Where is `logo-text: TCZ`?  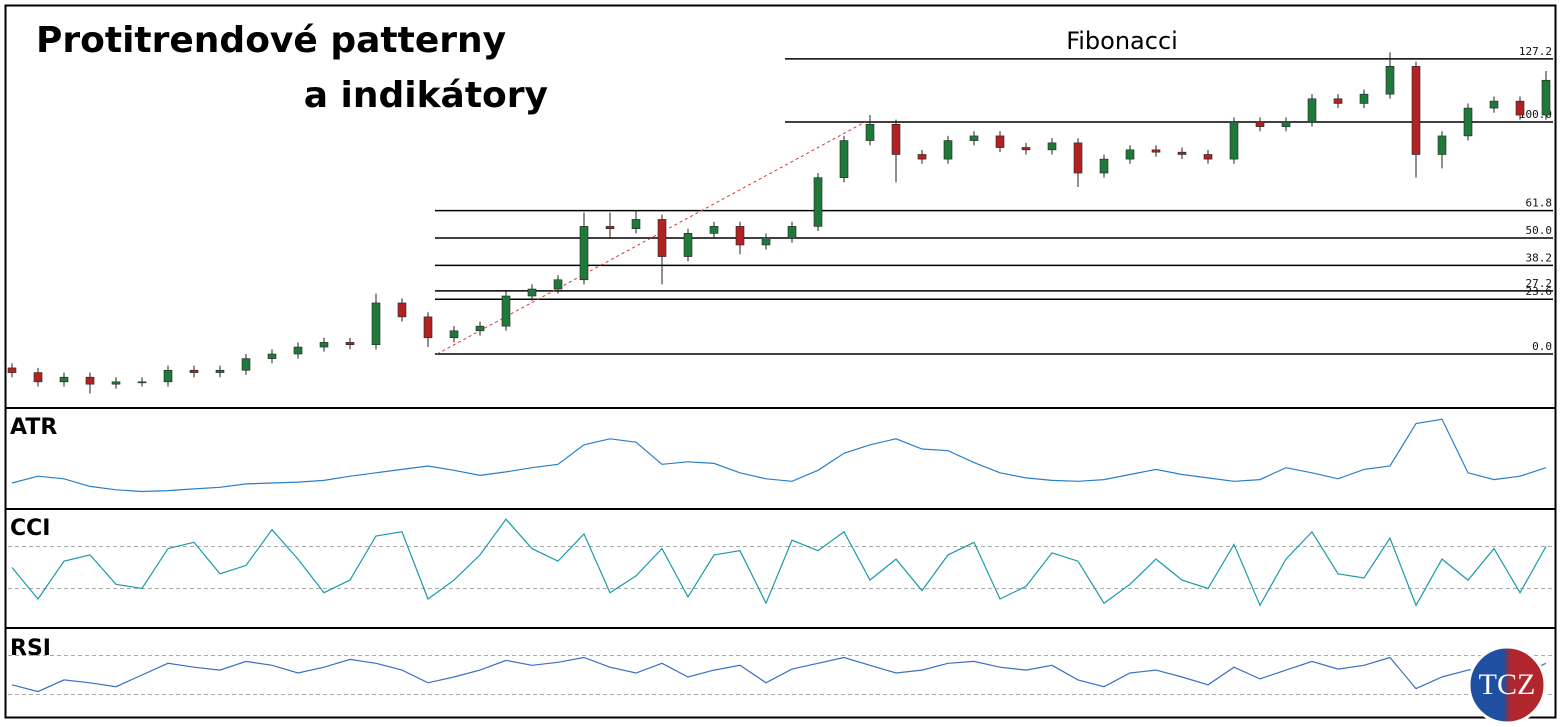
logo-text: TCZ is located at coordinates (1507, 684).